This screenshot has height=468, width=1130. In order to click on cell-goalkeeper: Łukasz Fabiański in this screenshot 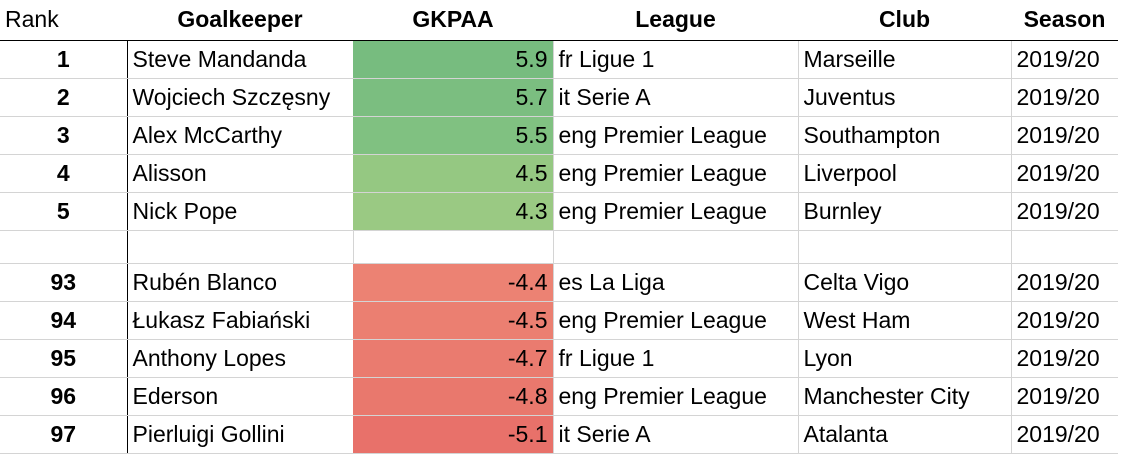, I will do `click(239, 320)`.